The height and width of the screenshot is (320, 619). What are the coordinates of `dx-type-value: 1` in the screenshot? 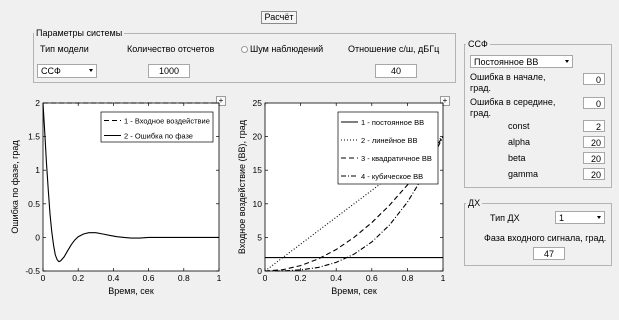 It's located at (562, 218).